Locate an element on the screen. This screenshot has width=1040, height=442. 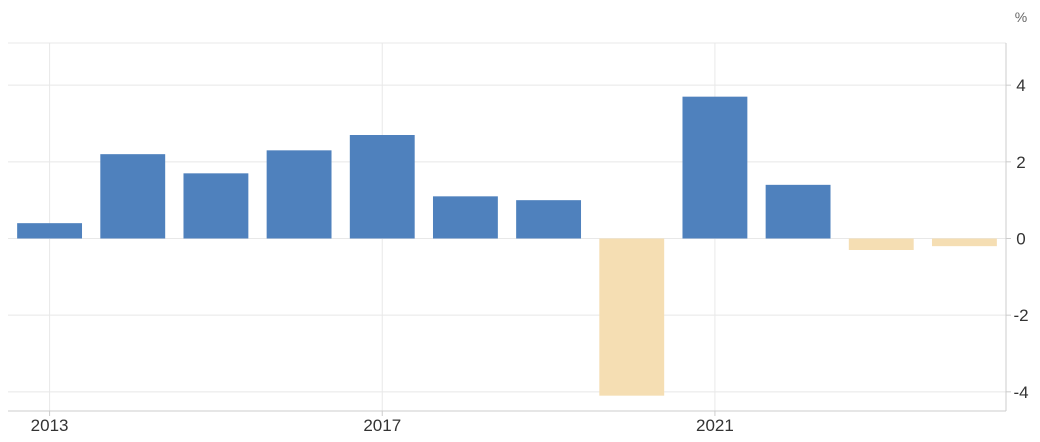
y-tick-label: -4 is located at coordinates (1020, 392).